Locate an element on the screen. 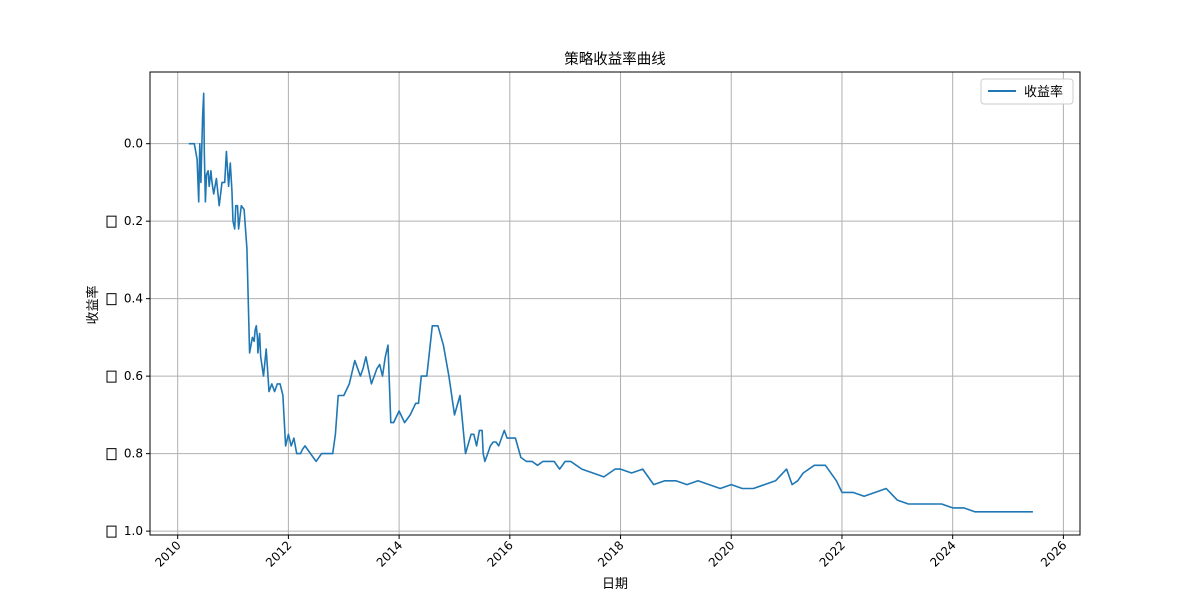 The height and width of the screenshot is (600, 1200). y-tick-label: 0.0 is located at coordinates (133, 144).